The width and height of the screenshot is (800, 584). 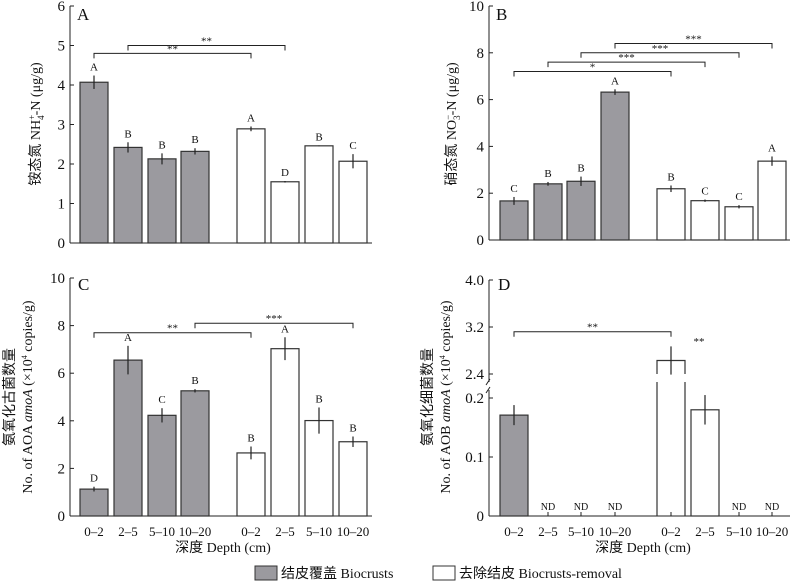 I want to click on panel-d-ylabel-cn: 氨氧化细菌数量, so click(x=428, y=397).